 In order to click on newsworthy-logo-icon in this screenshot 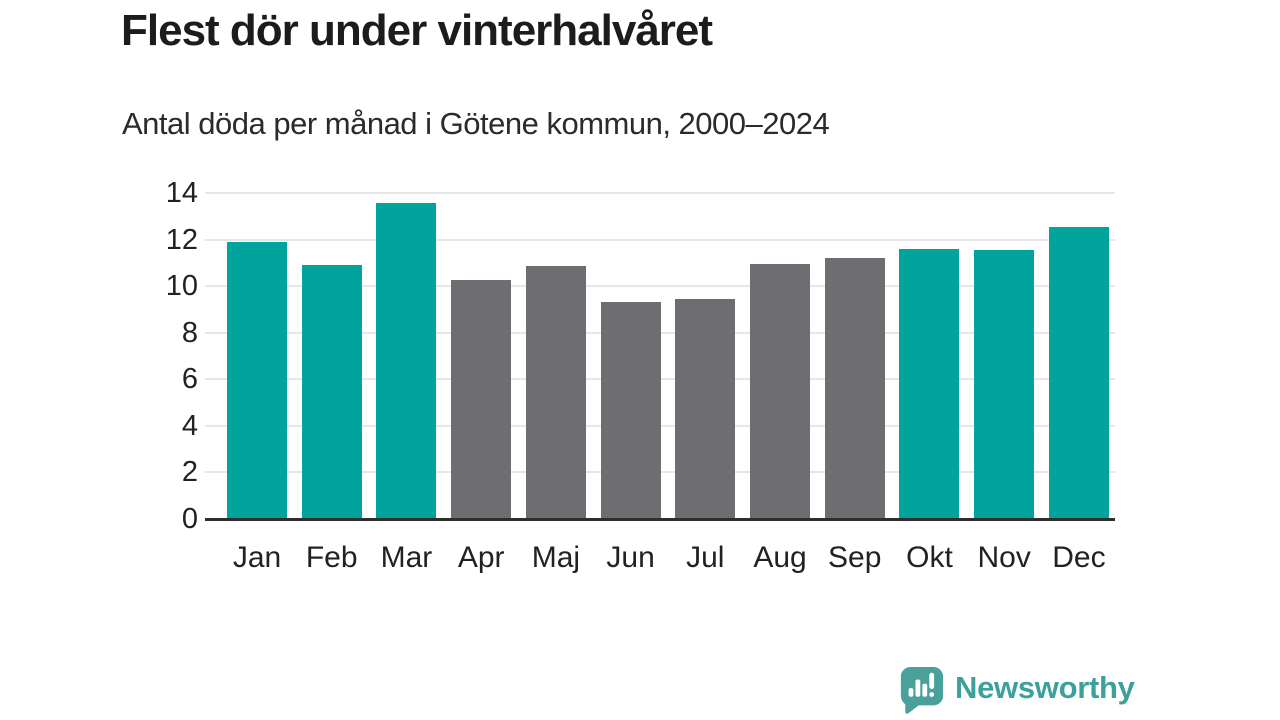, I will do `click(922, 690)`.